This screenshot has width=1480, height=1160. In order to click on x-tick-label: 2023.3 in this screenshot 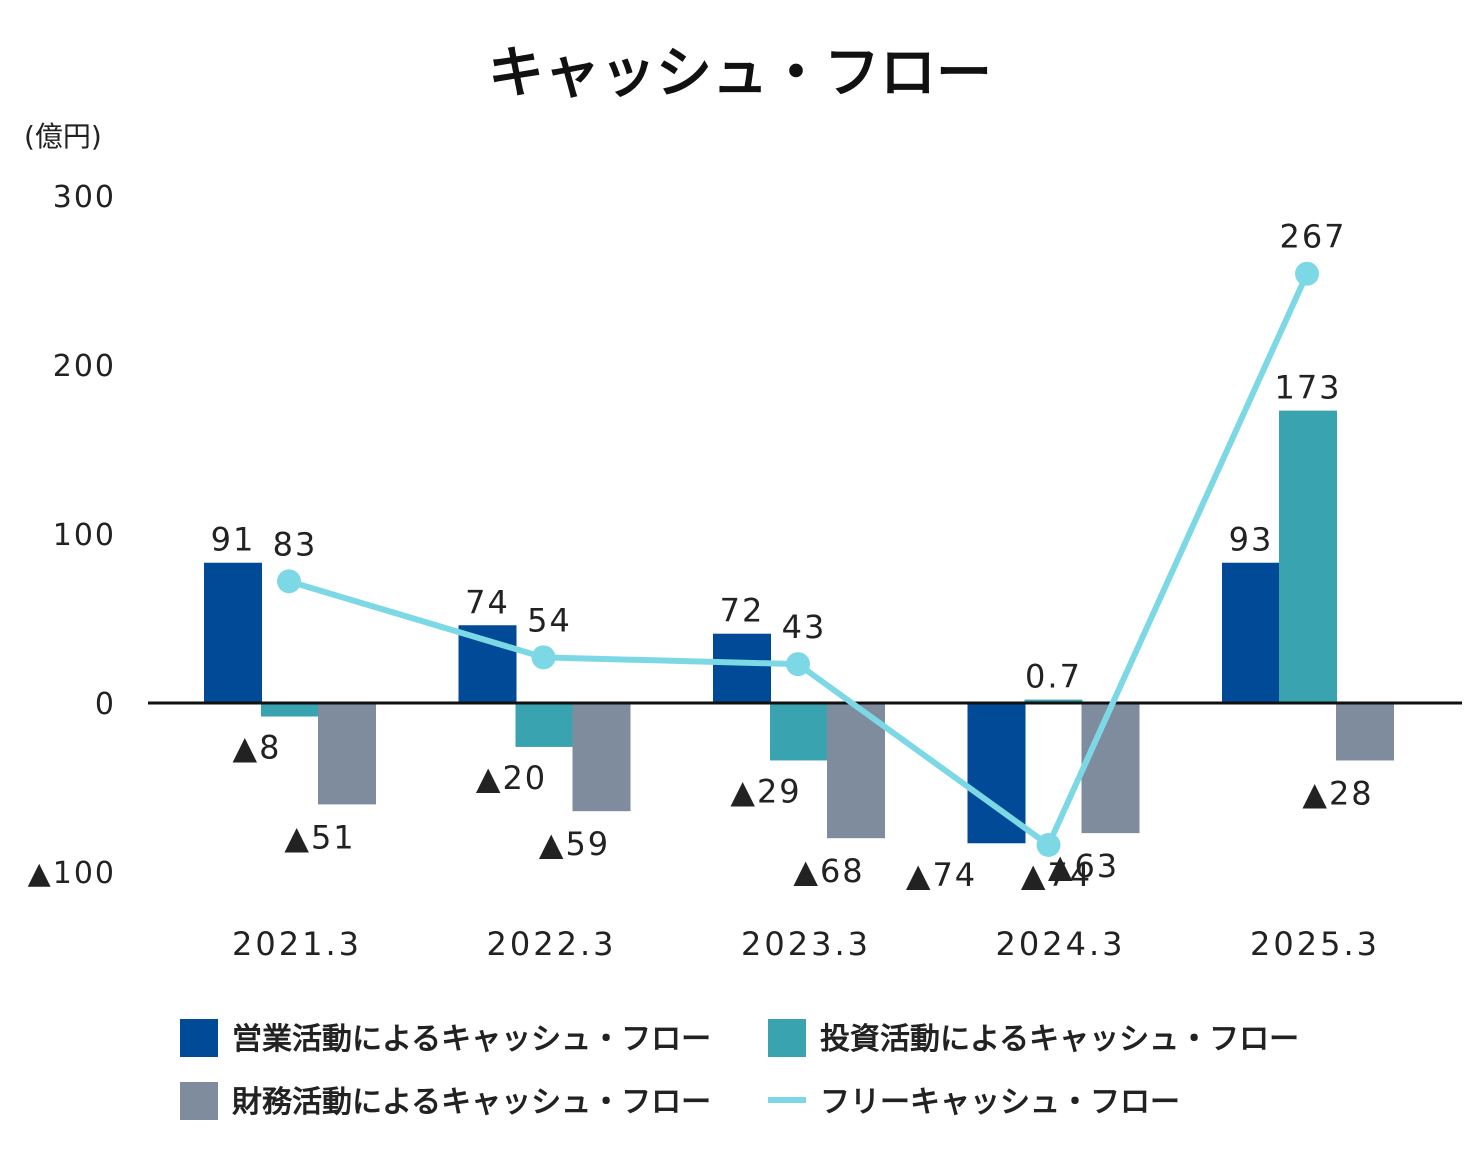, I will do `click(806, 944)`.